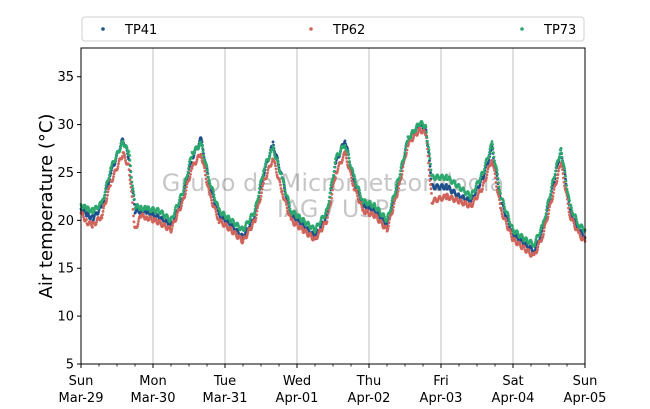 The width and height of the screenshot is (650, 409). What do you see at coordinates (70, 365) in the screenshot?
I see `y-tick-label: 5` at bounding box center [70, 365].